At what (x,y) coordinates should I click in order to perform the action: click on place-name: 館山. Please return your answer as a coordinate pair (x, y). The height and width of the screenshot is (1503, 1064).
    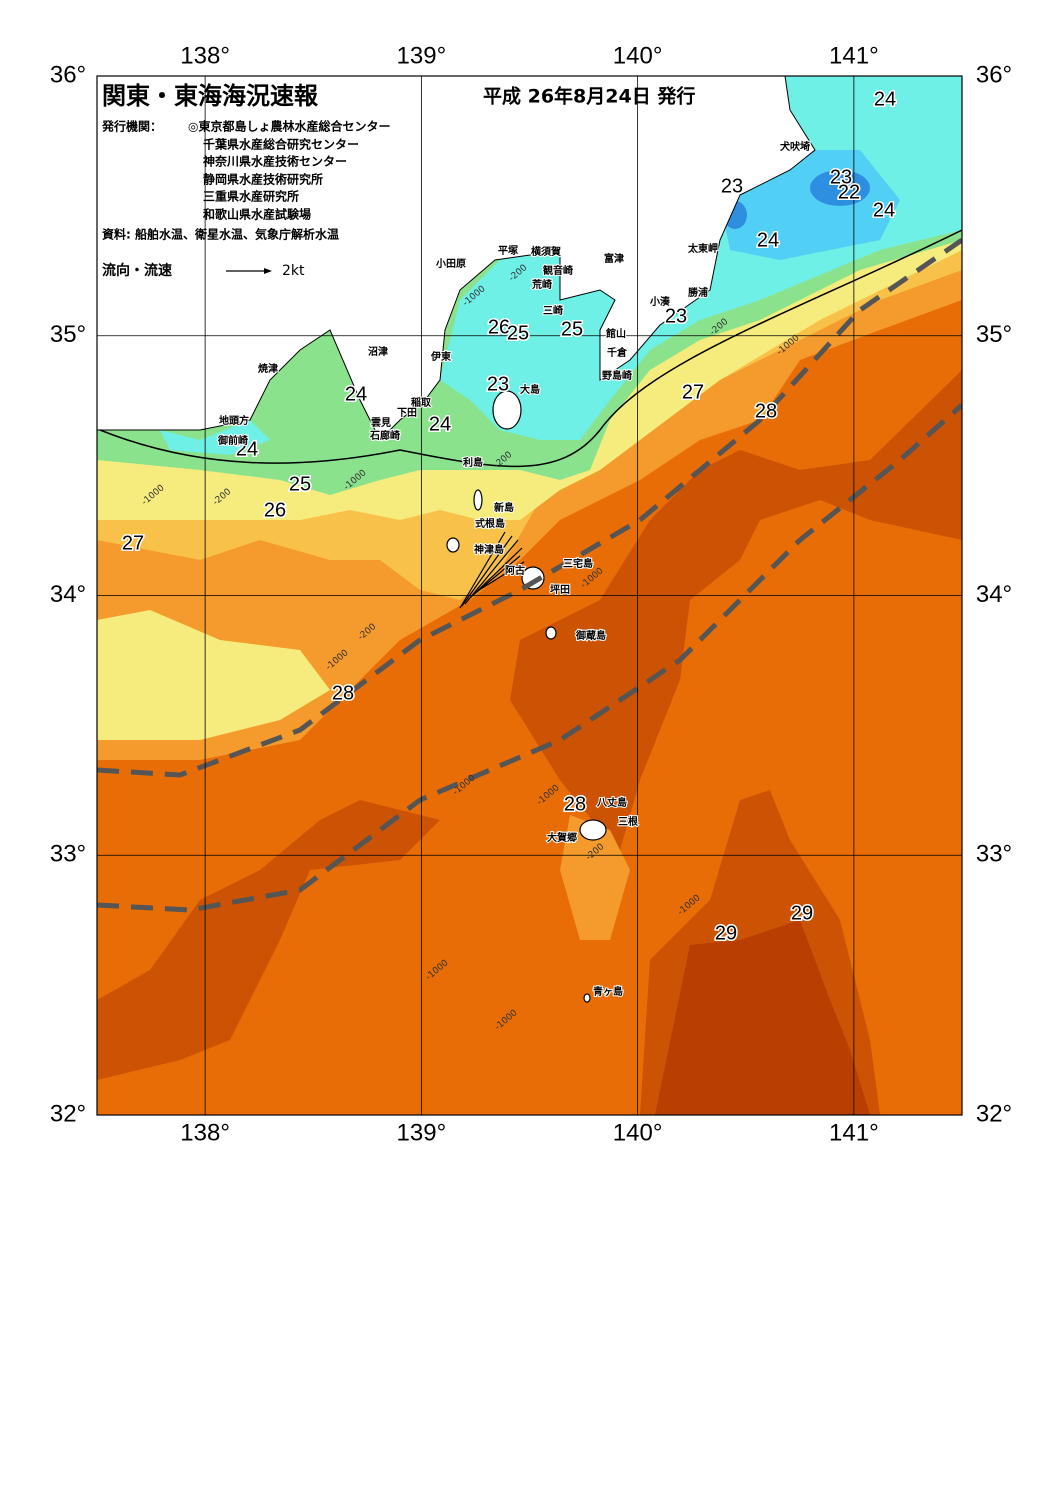
    Looking at the image, I should click on (615, 333).